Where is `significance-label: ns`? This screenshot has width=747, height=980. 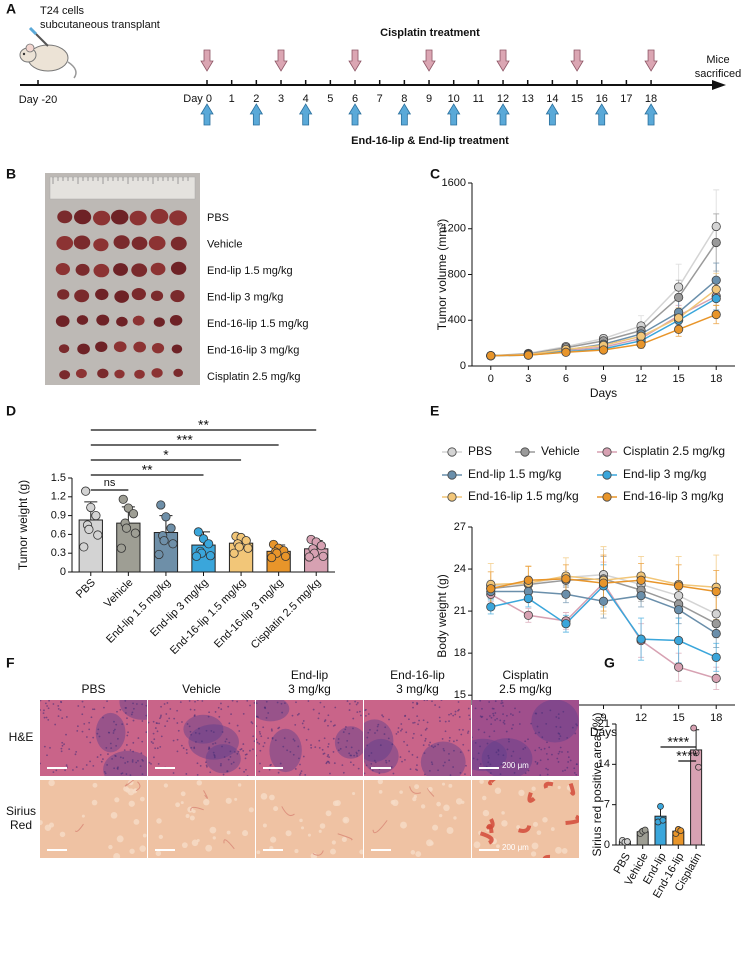
significance-label: ns is located at coordinates (110, 483).